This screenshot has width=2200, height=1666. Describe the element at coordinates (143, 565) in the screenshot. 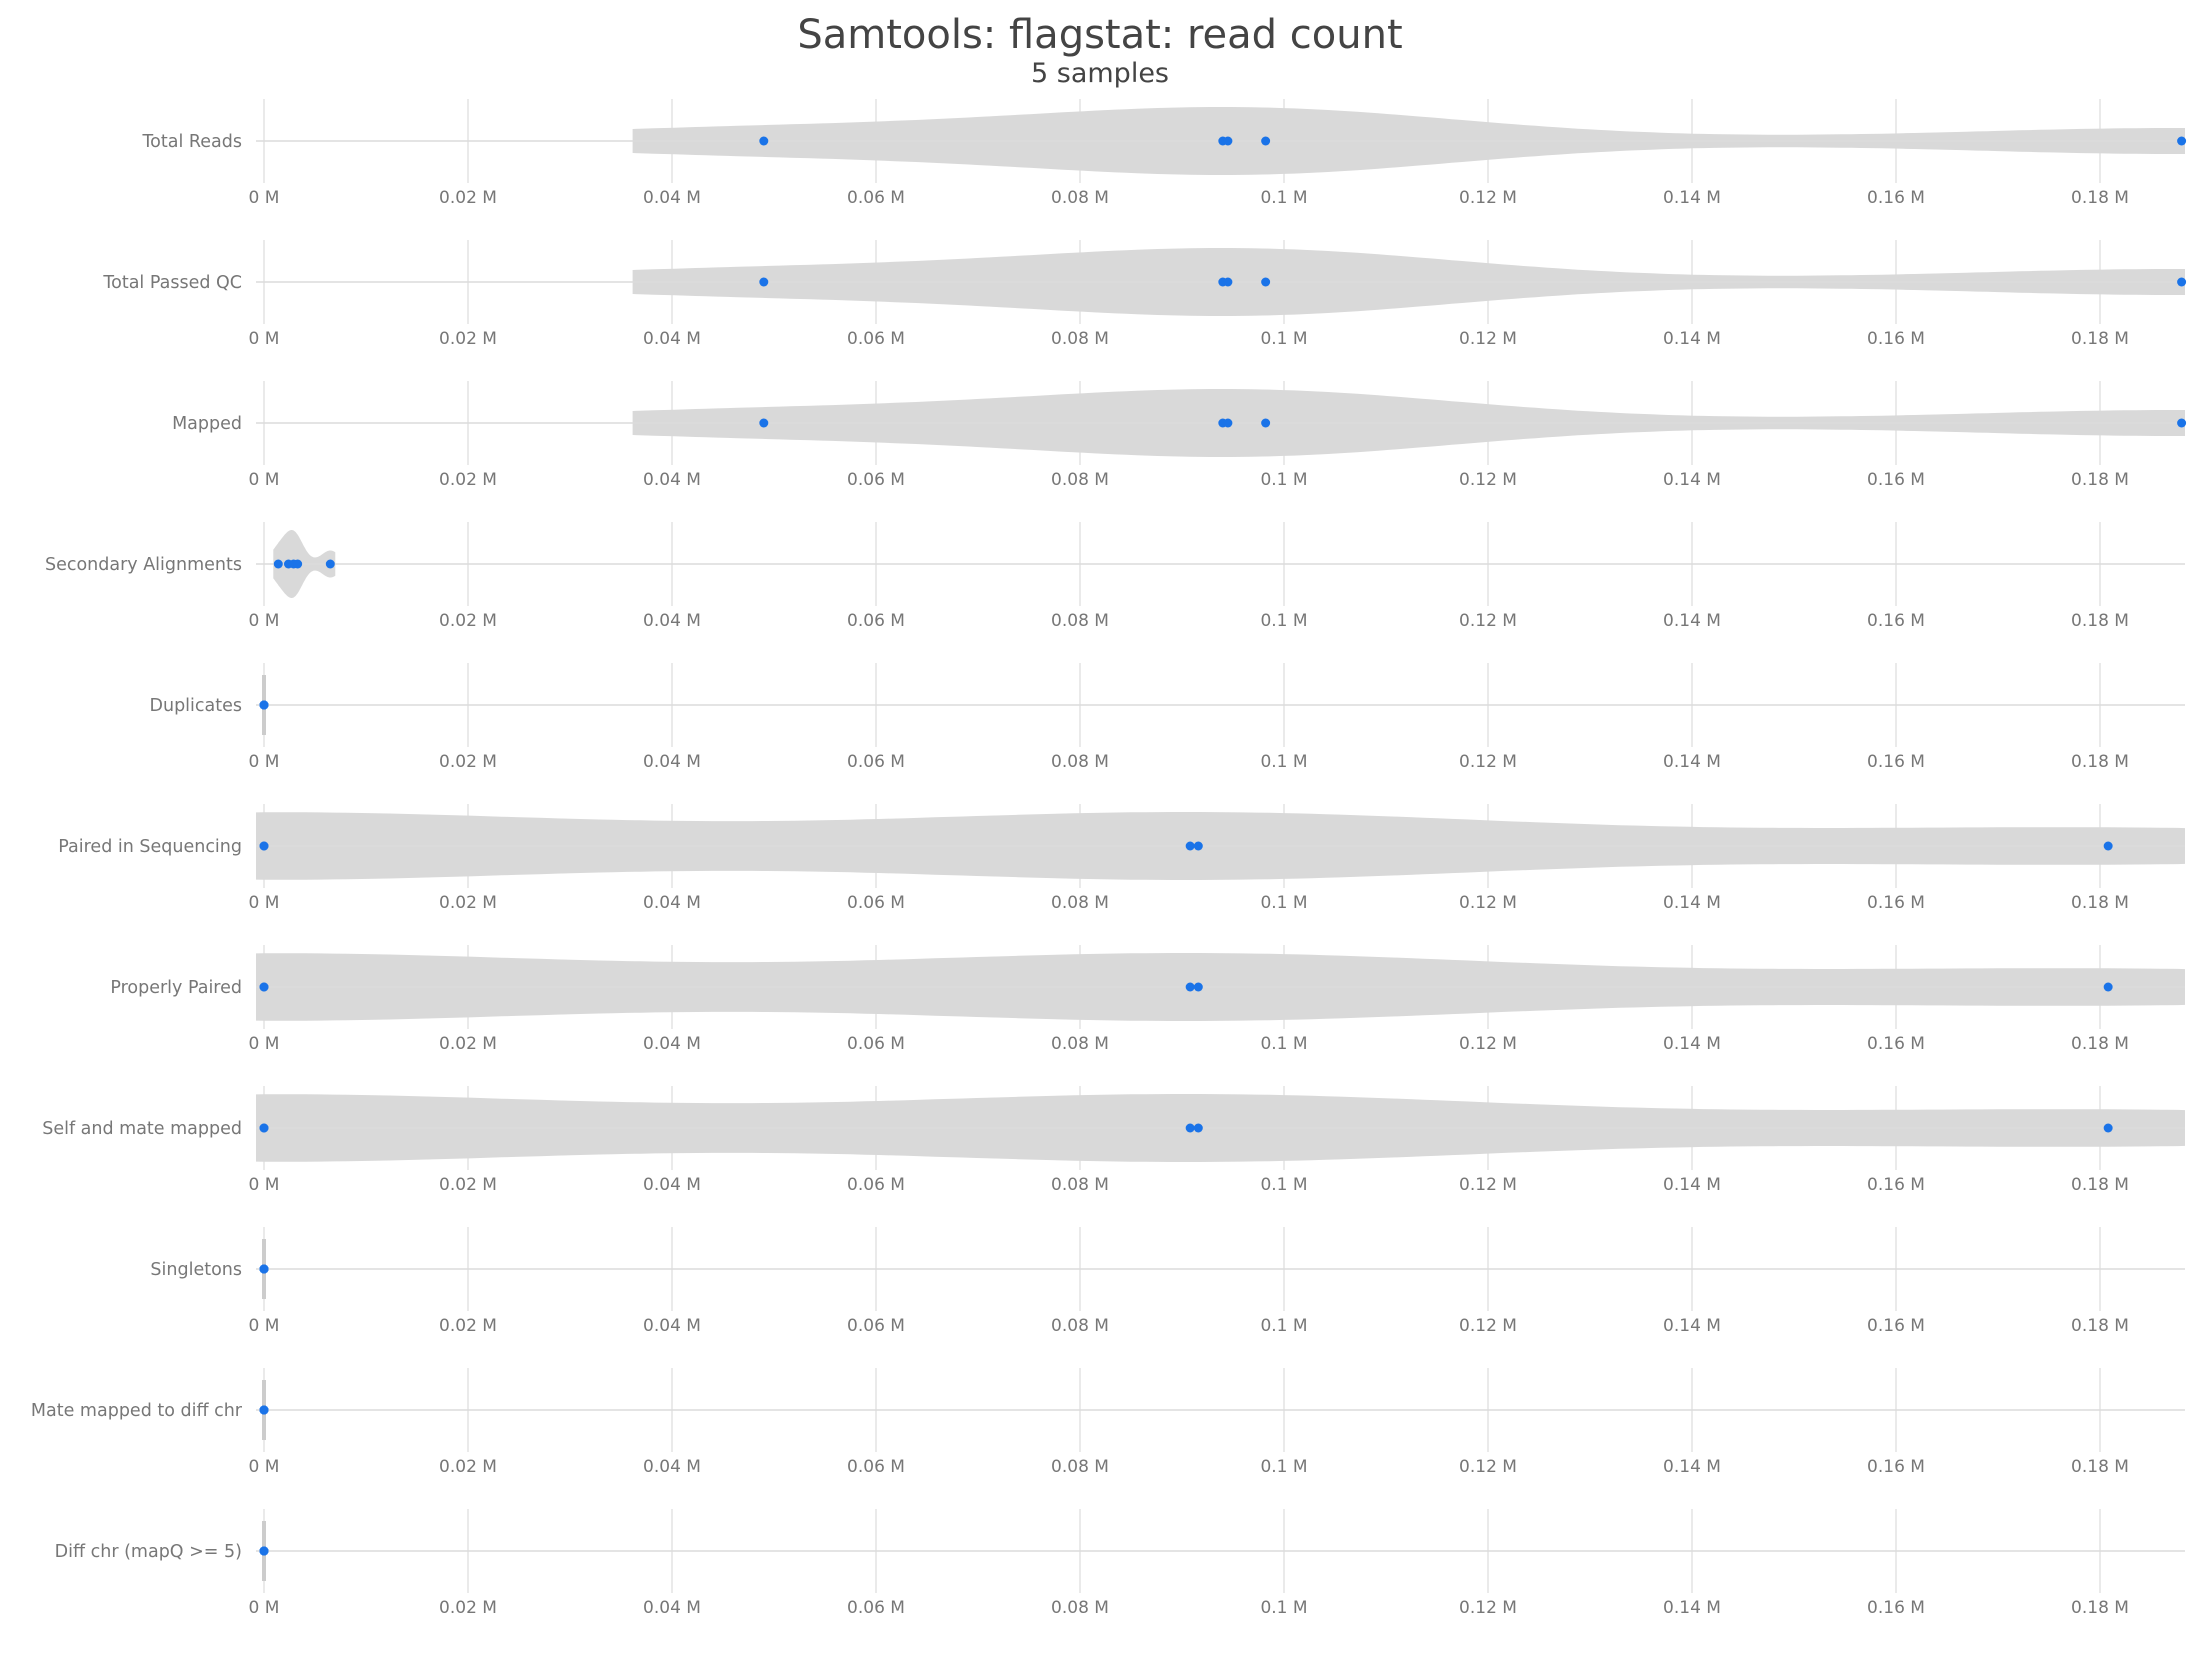

I see `row-label: Secondary Alignments` at that location.